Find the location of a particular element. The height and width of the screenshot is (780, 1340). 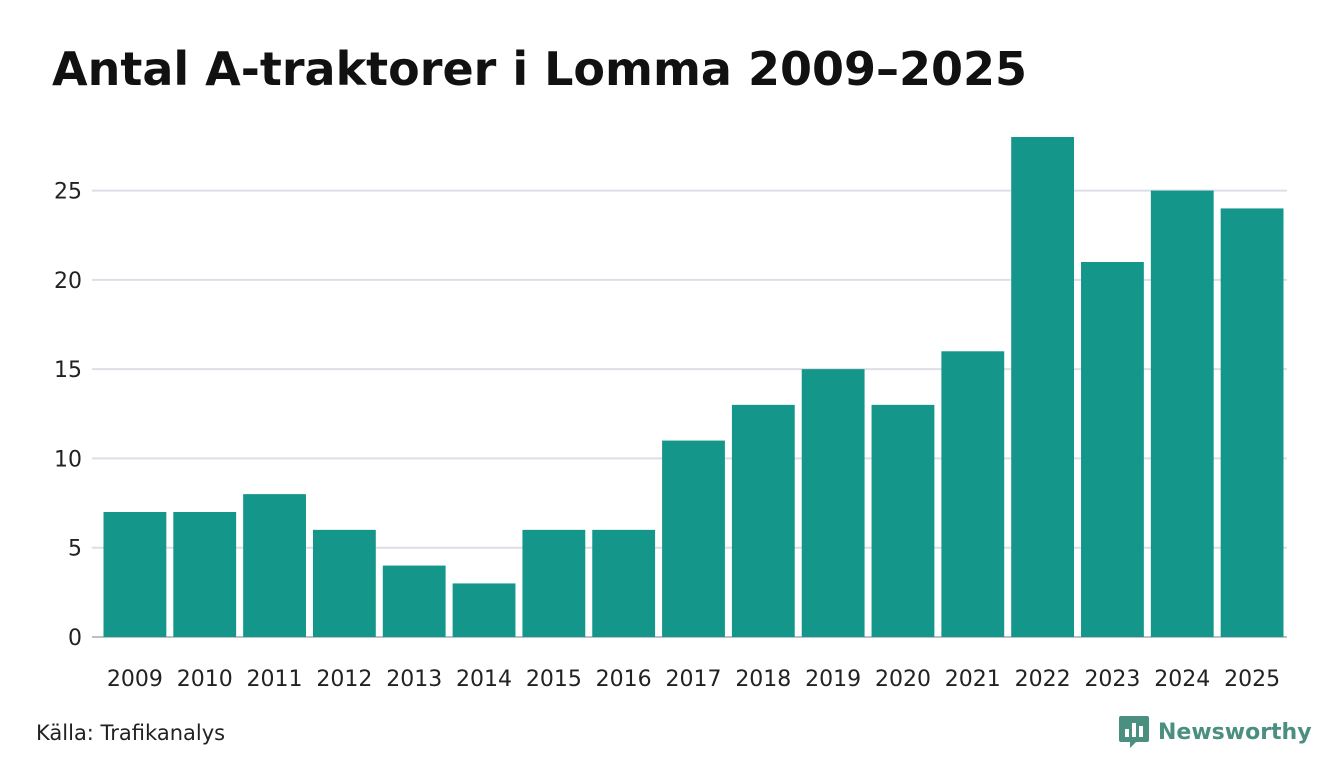

y-tick-label: 5 is located at coordinates (75, 549).